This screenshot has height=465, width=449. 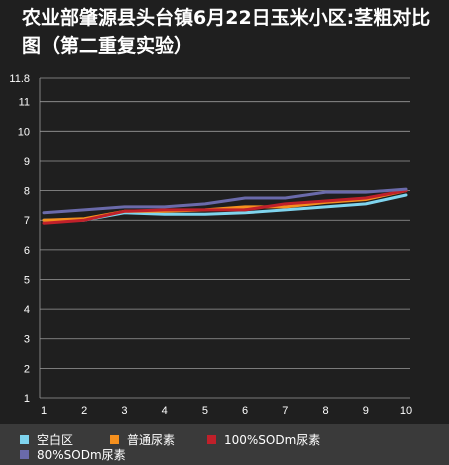 What do you see at coordinates (24, 132) in the screenshot?
I see `y-tick-label: 10` at bounding box center [24, 132].